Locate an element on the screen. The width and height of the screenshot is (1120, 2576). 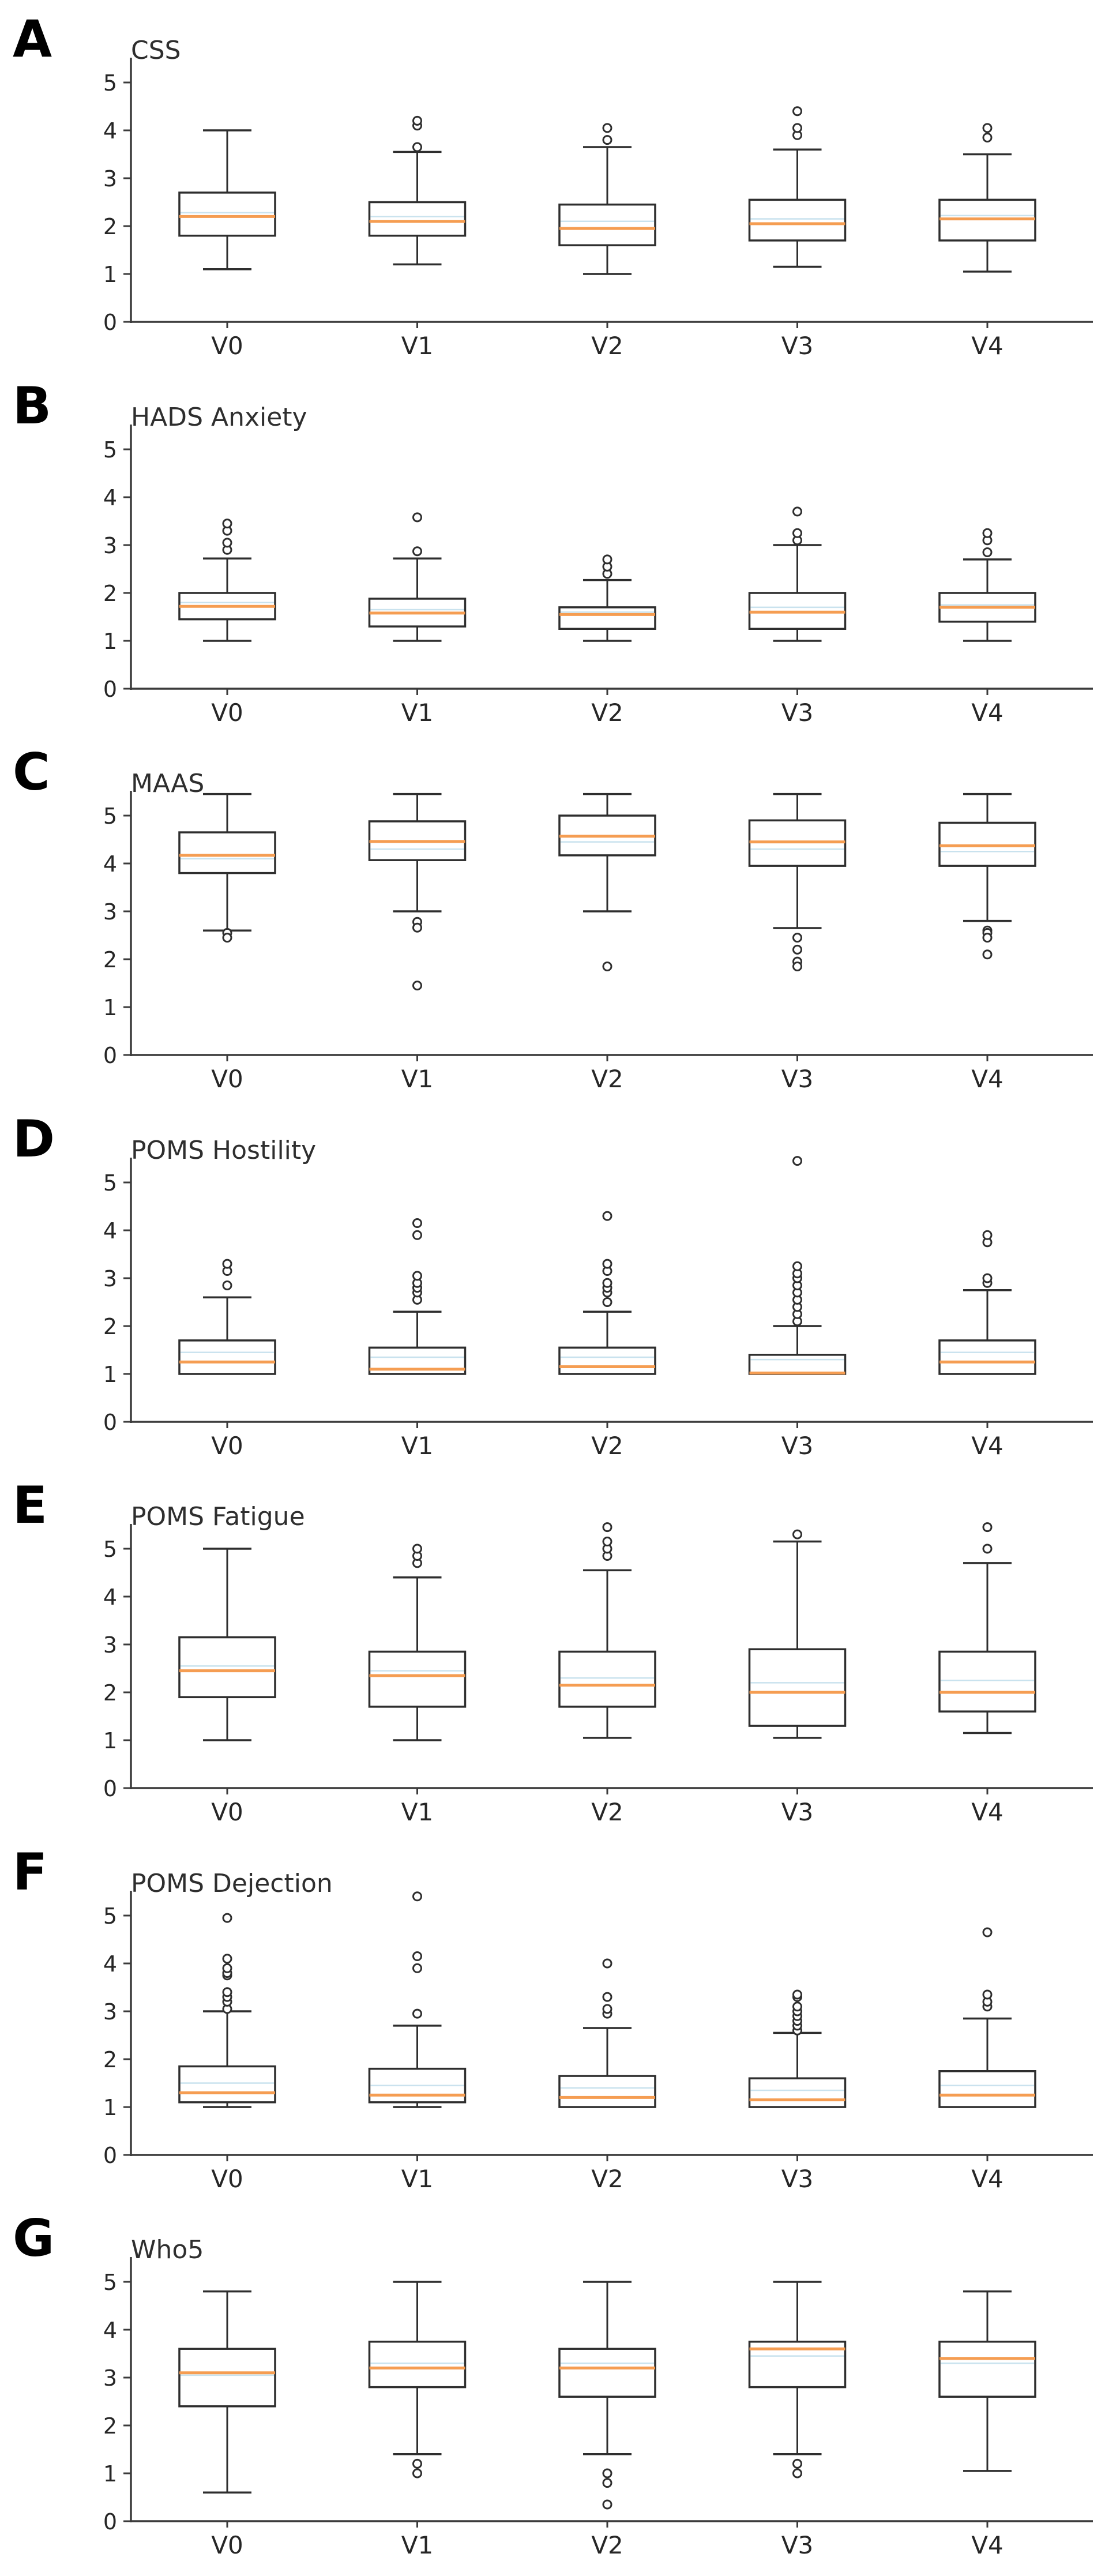
panel-title: HADS Anxiety is located at coordinates (219, 418).